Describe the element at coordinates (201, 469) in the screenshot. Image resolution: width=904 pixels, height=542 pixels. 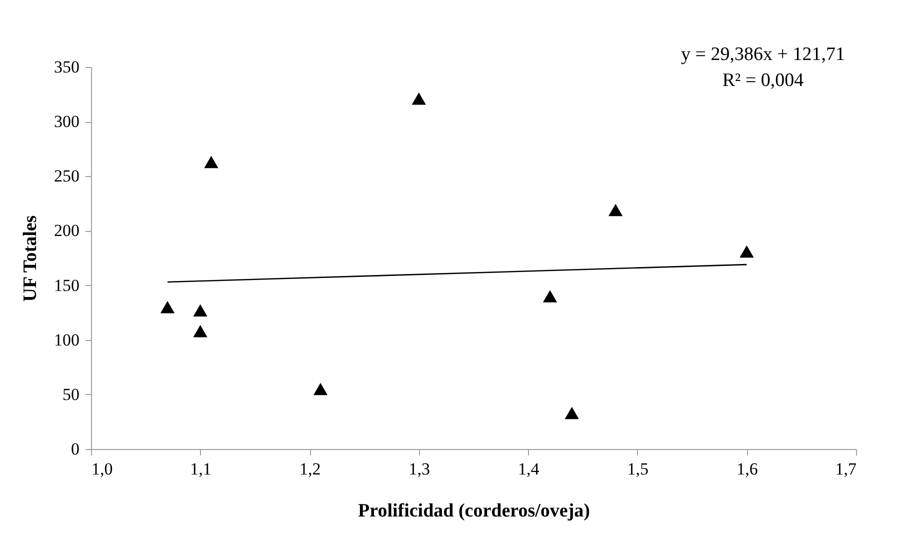
I see `x-tick-label: 1,1` at that location.